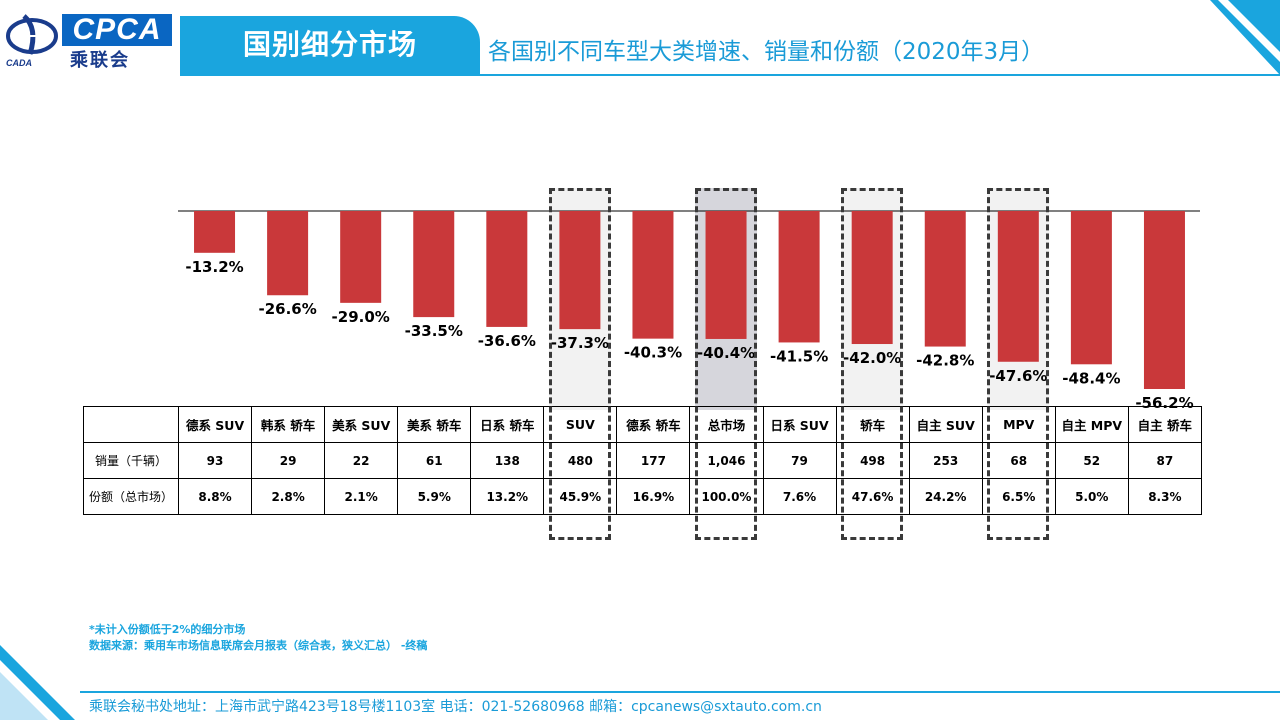 This screenshot has width=1280, height=720. What do you see at coordinates (288, 460) in the screenshot?
I see `sales-cell: 29` at bounding box center [288, 460].